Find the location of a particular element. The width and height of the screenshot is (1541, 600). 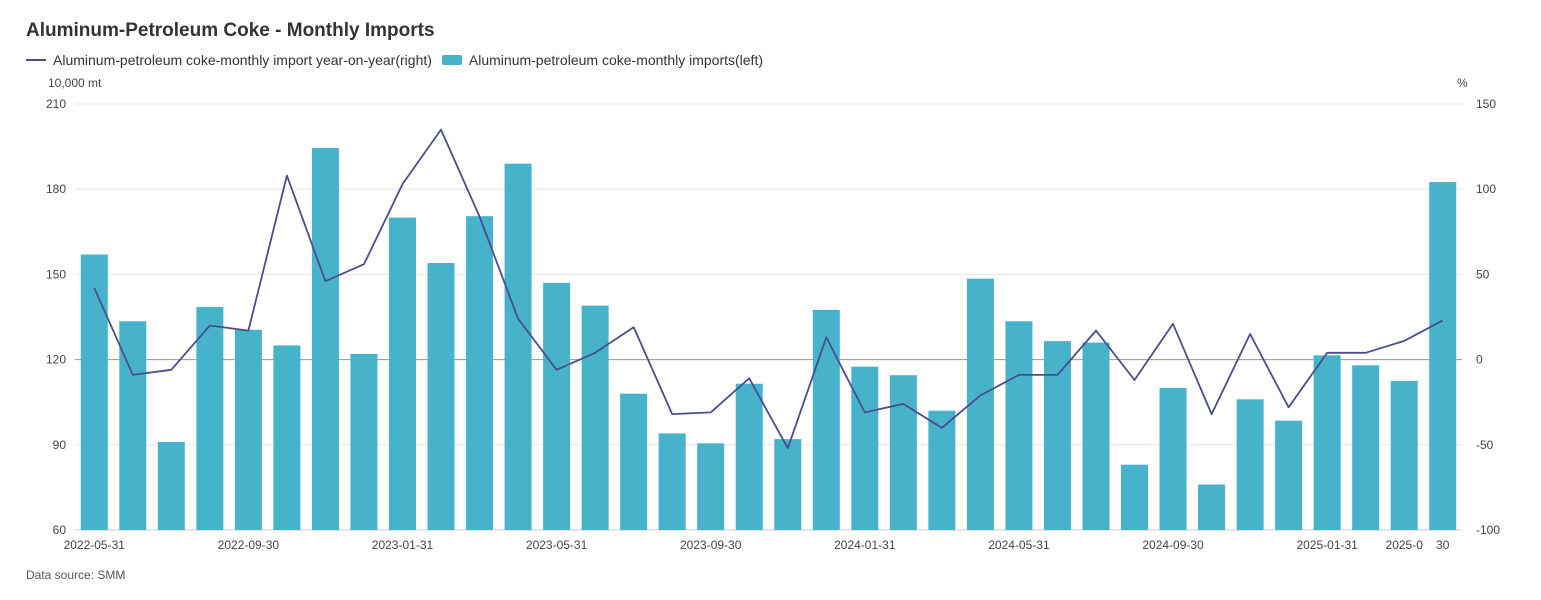

x-tick-label: 30 is located at coordinates (1443, 545).